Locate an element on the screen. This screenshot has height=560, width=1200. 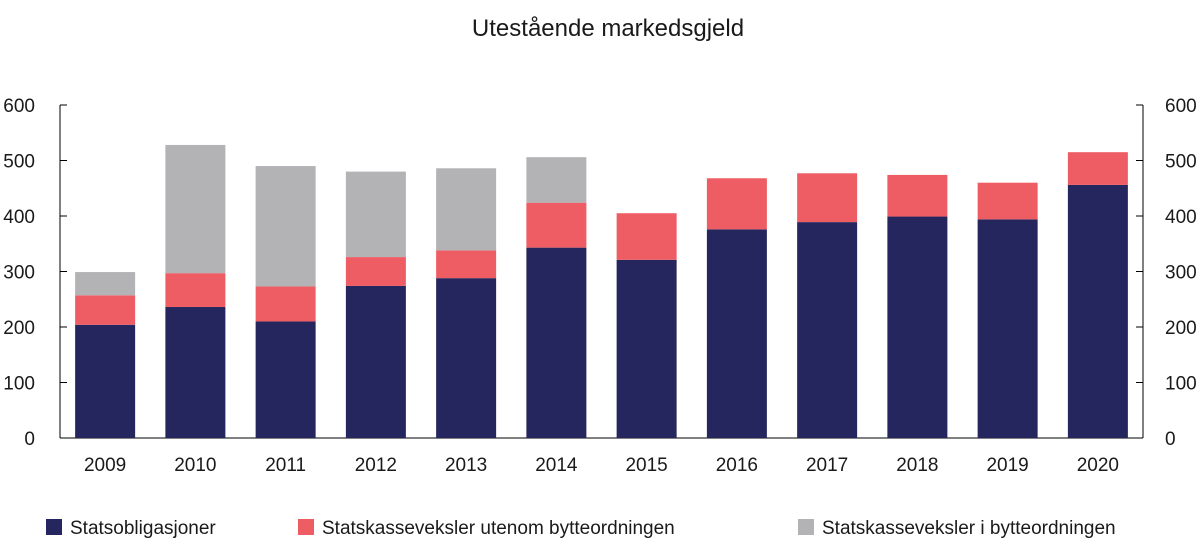
x-tick-label: 2013 is located at coordinates (466, 465).